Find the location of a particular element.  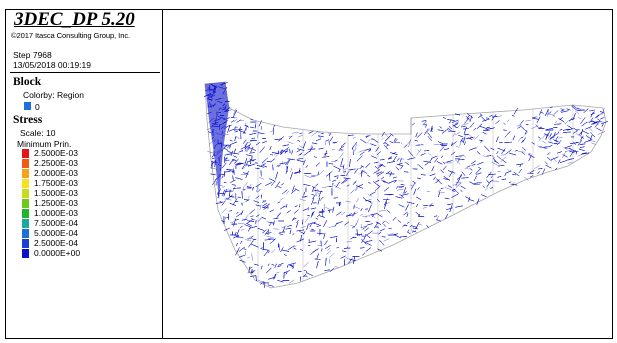

stress-quantity: Minimum Prin. is located at coordinates (44, 144).